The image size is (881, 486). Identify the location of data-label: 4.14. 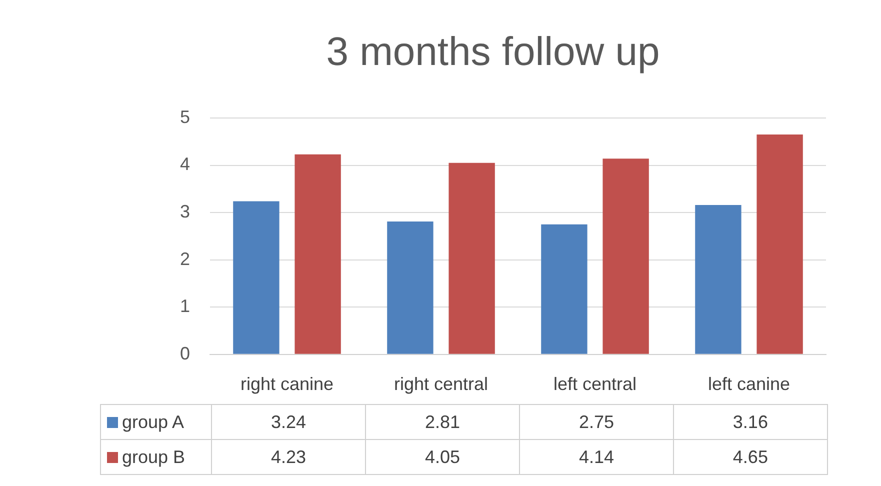
(596, 457).